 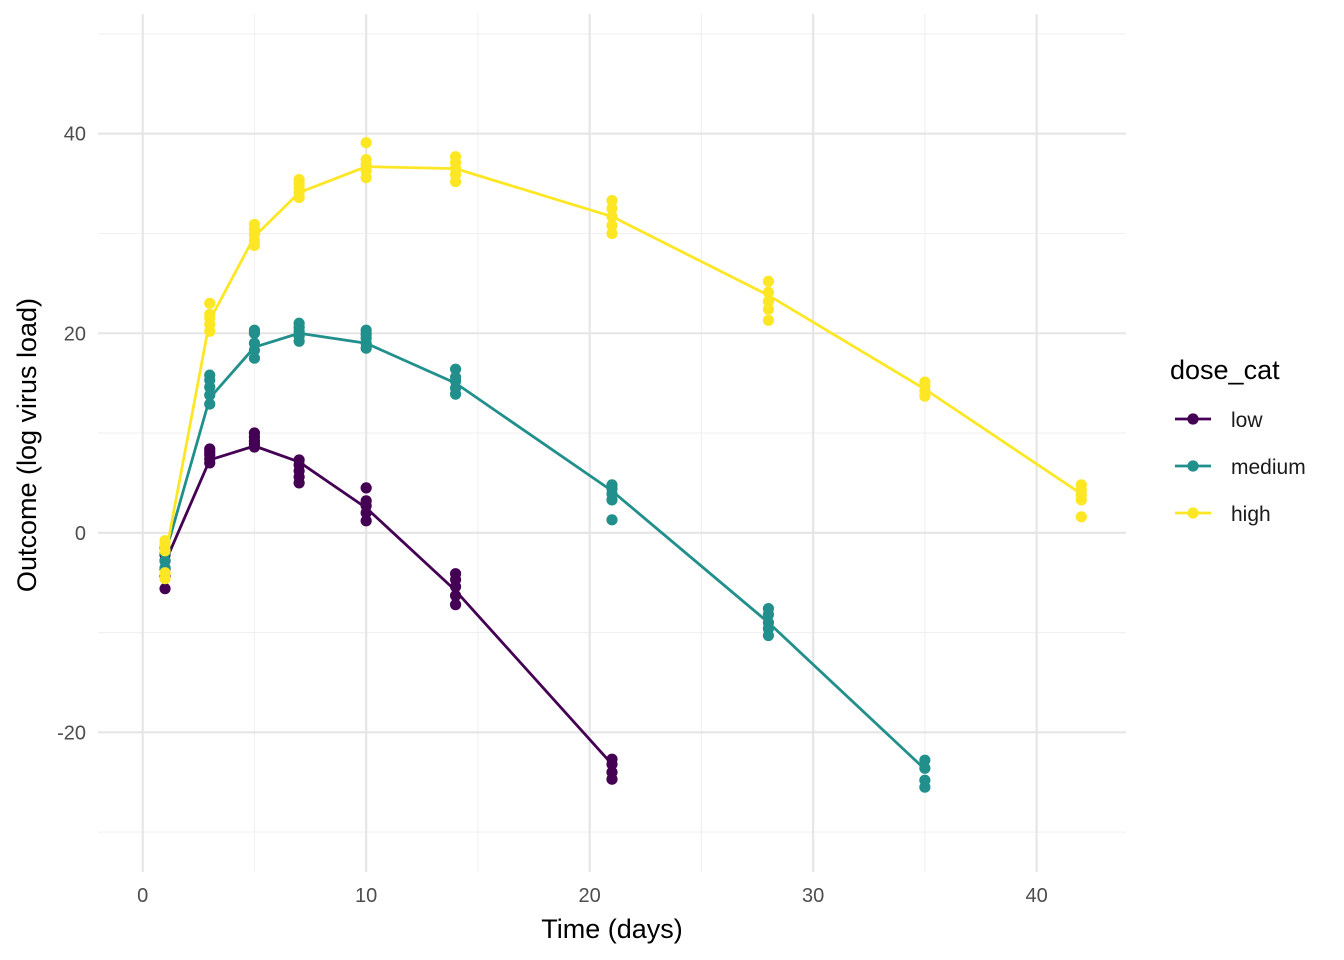 What do you see at coordinates (1225, 370) in the screenshot?
I see `legend-title: dose_cat` at bounding box center [1225, 370].